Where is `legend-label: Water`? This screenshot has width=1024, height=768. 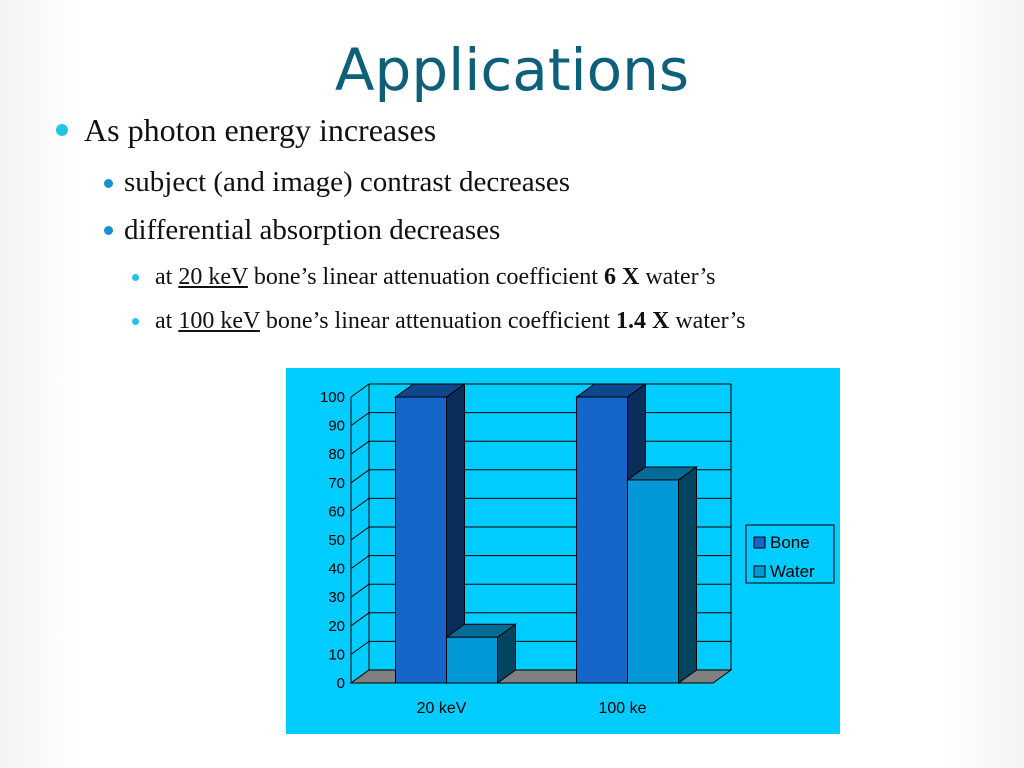
legend-label: Water is located at coordinates (792, 571).